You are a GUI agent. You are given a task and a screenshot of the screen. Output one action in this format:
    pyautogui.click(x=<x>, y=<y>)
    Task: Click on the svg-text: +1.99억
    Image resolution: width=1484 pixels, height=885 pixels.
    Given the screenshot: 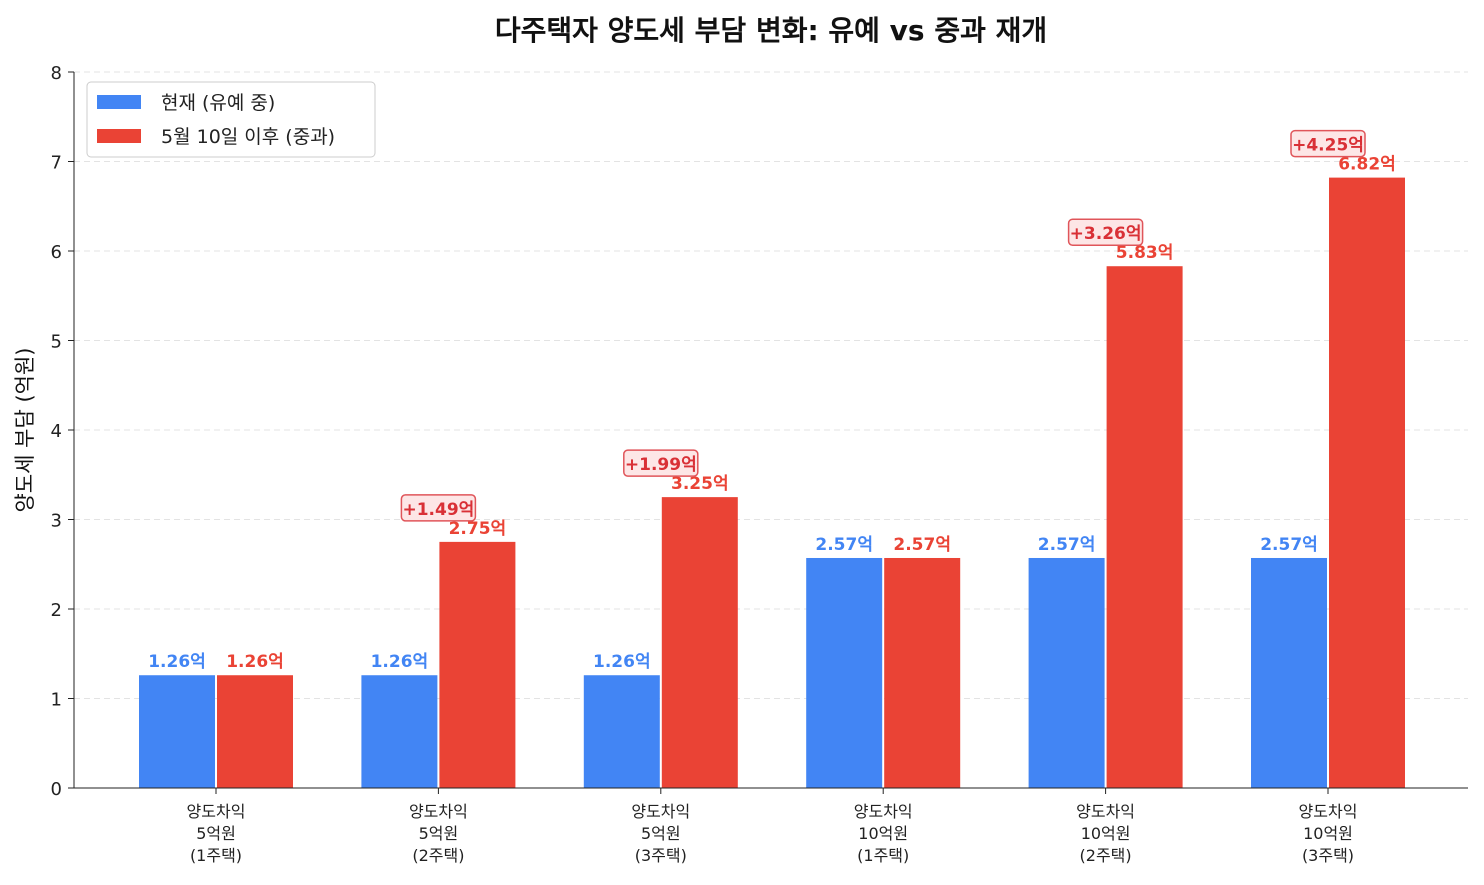 What is the action you would take?
    pyautogui.click(x=661, y=465)
    